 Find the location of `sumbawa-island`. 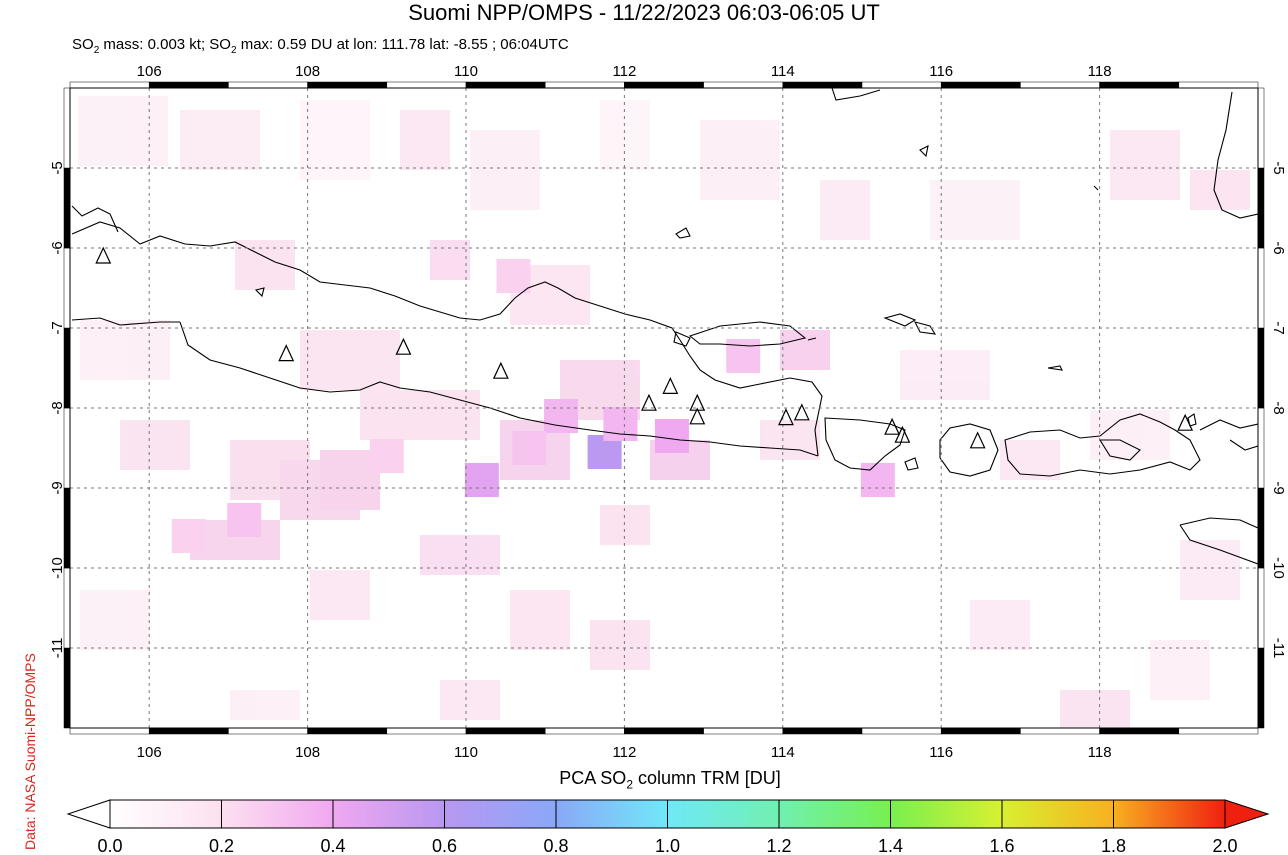

sumbawa-island is located at coordinates (1102, 445).